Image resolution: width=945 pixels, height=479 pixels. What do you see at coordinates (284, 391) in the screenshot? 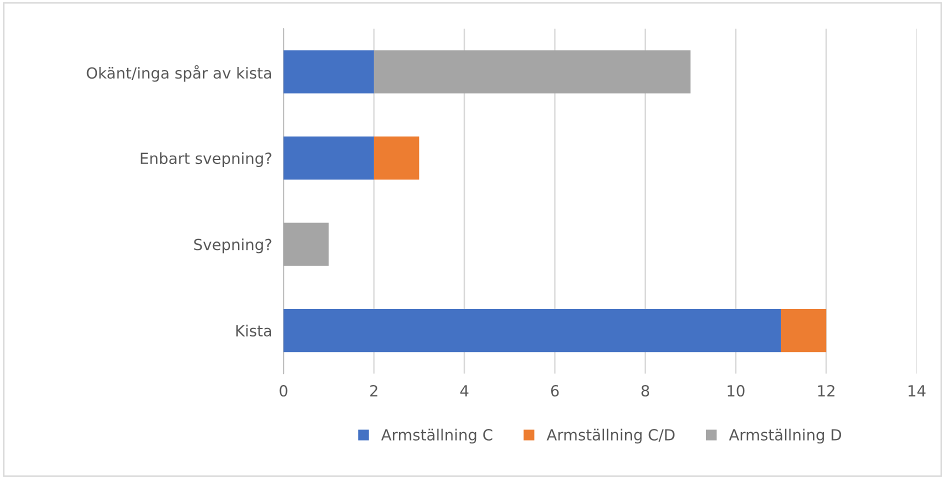
I see `x-tick-label: 0` at bounding box center [284, 391].